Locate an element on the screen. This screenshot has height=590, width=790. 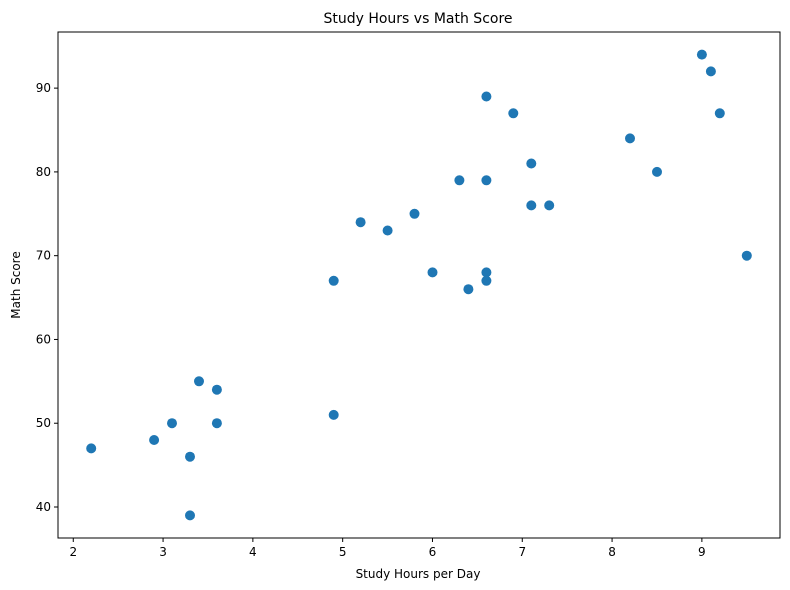
y-tick-label: 60 is located at coordinates (43, 339).